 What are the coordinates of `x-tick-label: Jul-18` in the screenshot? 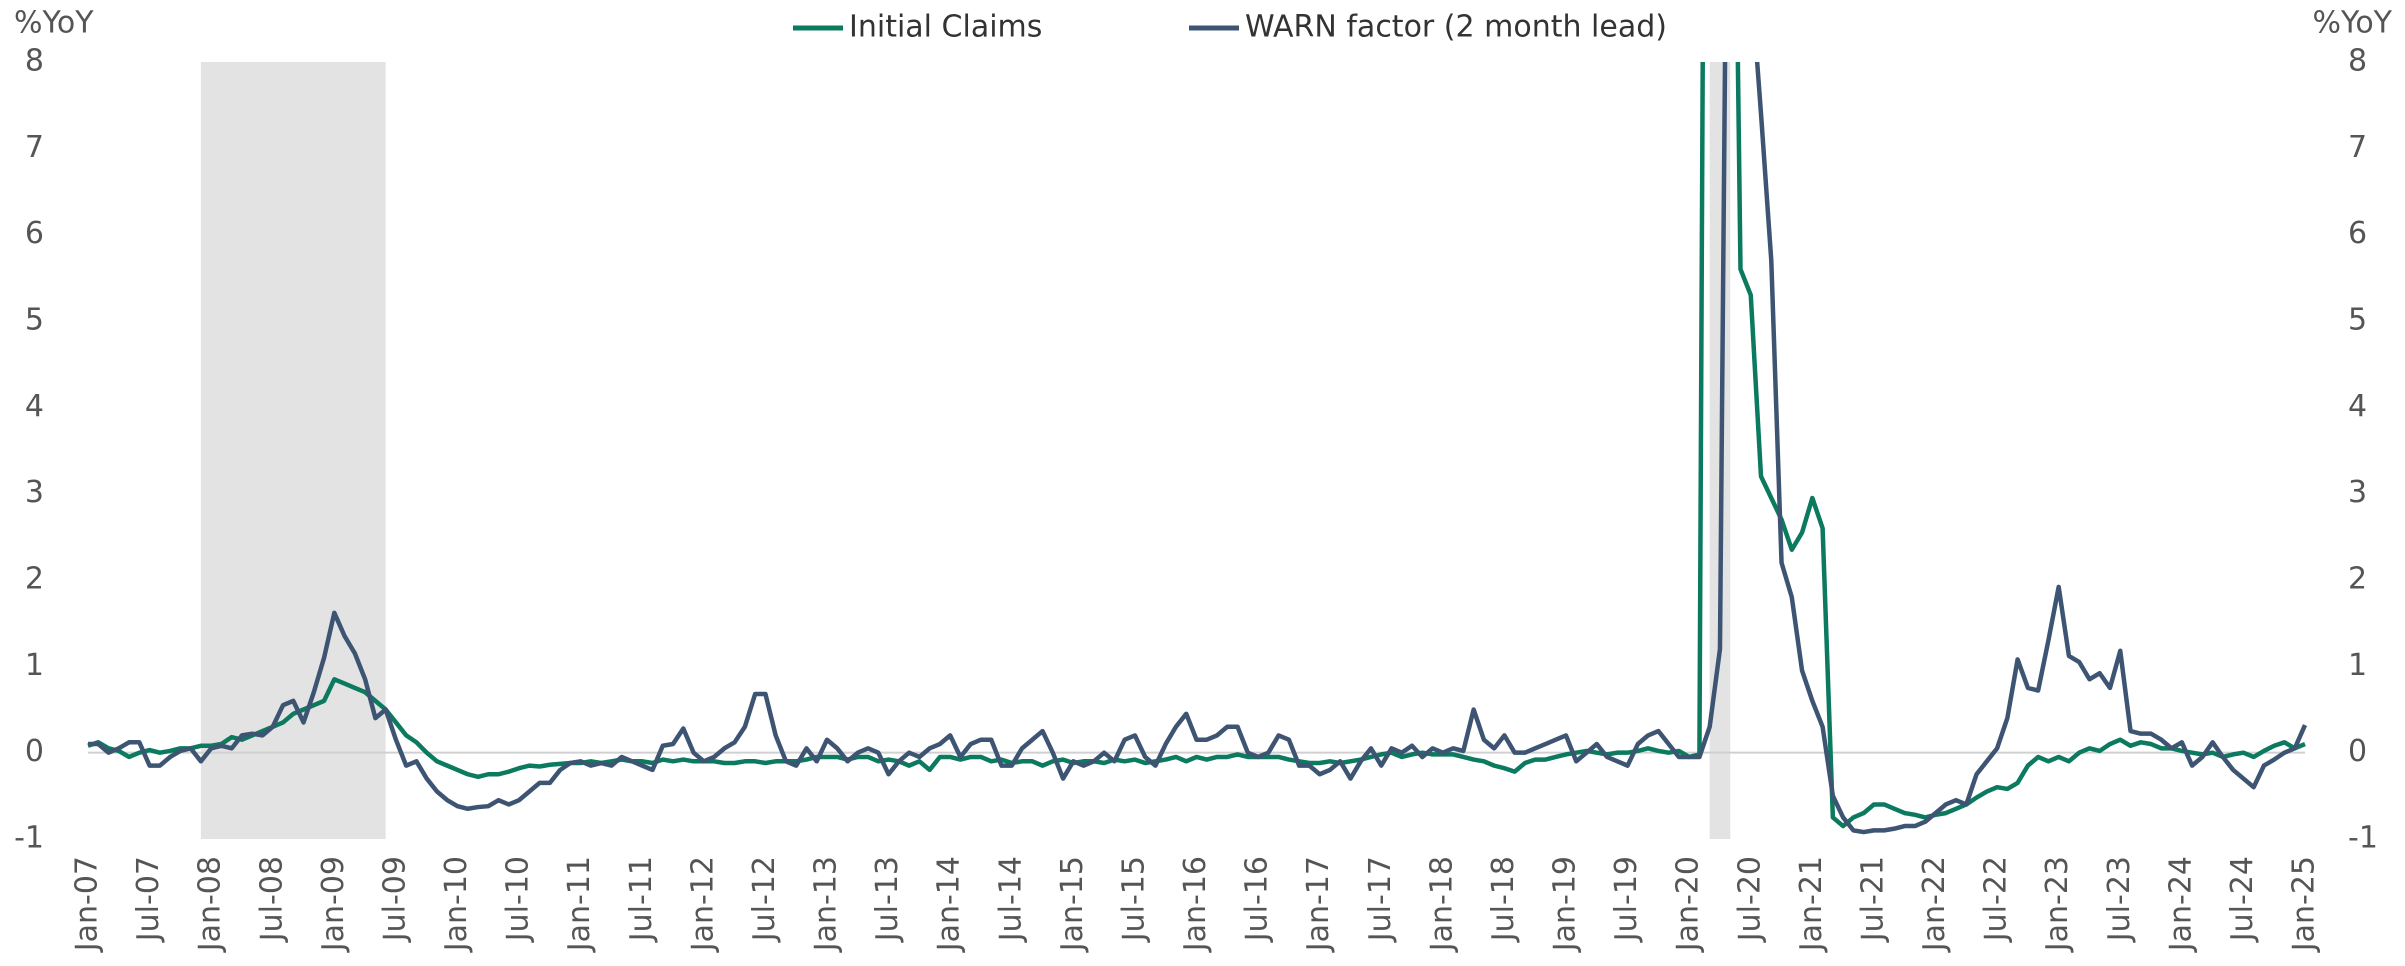 It's located at (1503, 899).